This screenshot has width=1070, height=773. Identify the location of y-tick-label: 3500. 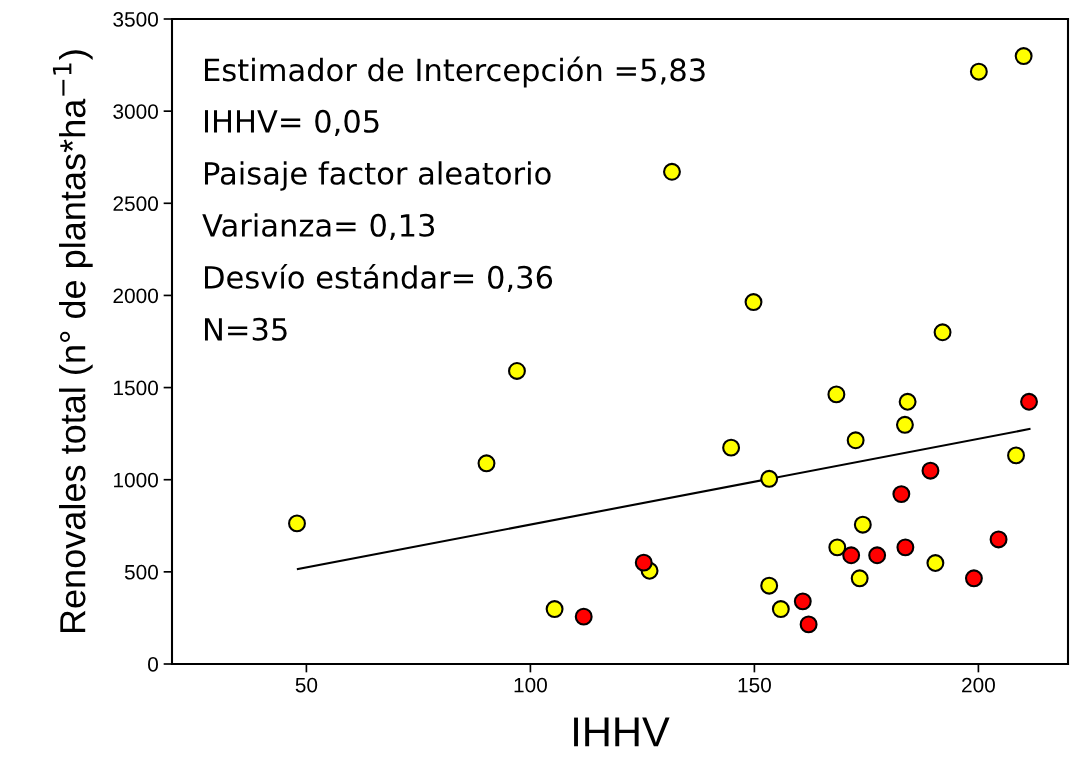
(135, 19).